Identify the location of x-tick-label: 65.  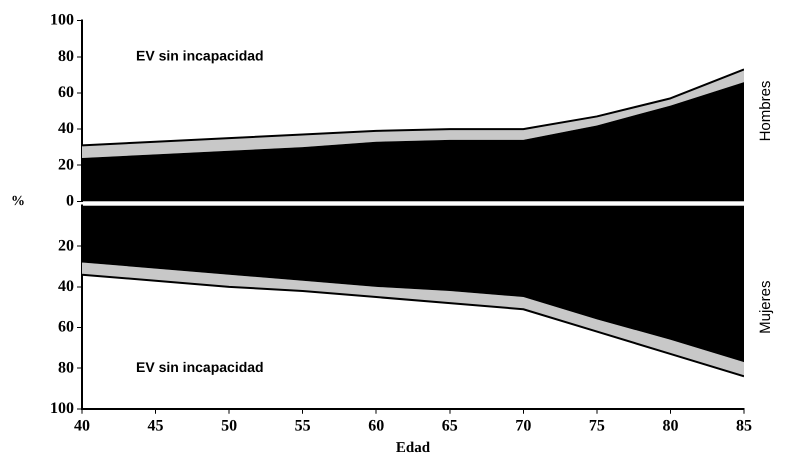
(450, 426).